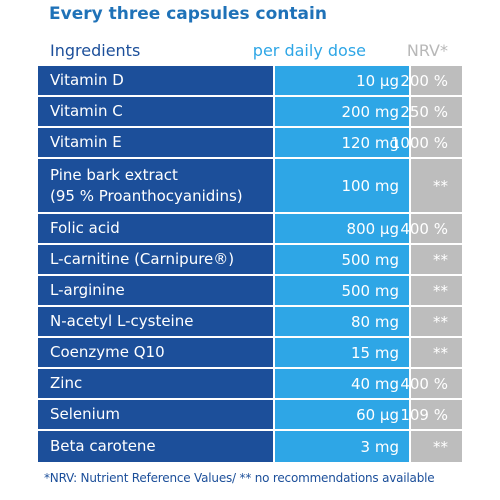 This screenshot has width=500, height=500. What do you see at coordinates (342, 446) in the screenshot?
I see `dose-value: 3 mg` at bounding box center [342, 446].